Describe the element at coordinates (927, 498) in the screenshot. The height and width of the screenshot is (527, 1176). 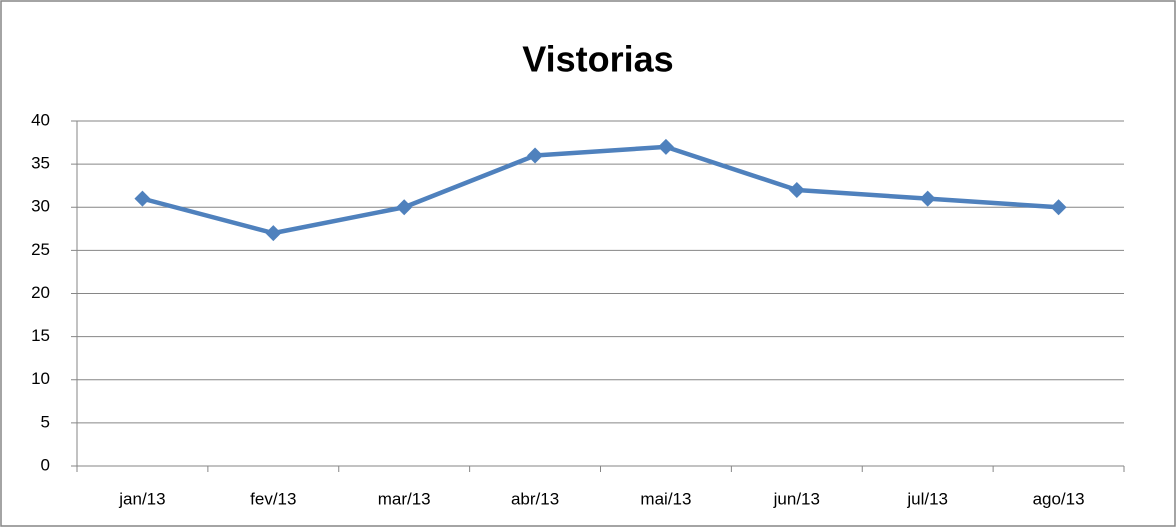
I see `x-tick-label: jul/13` at that location.